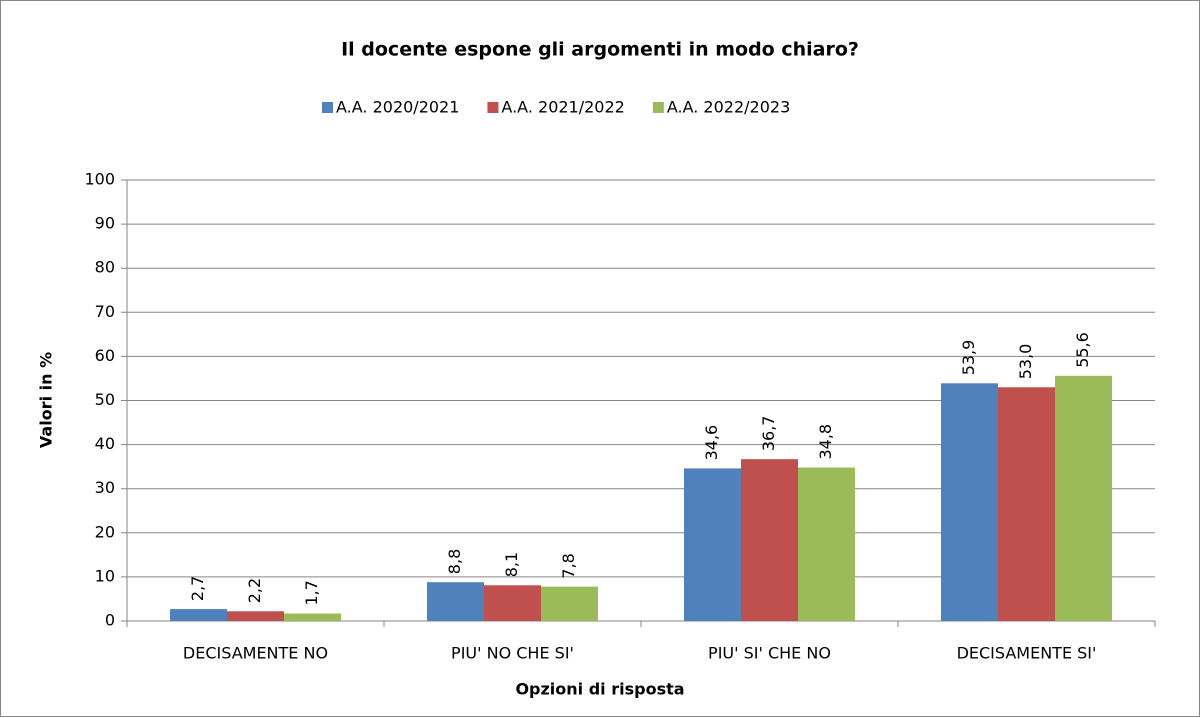  Describe the element at coordinates (825, 442) in the screenshot. I see `data-label: 34,8` at that location.